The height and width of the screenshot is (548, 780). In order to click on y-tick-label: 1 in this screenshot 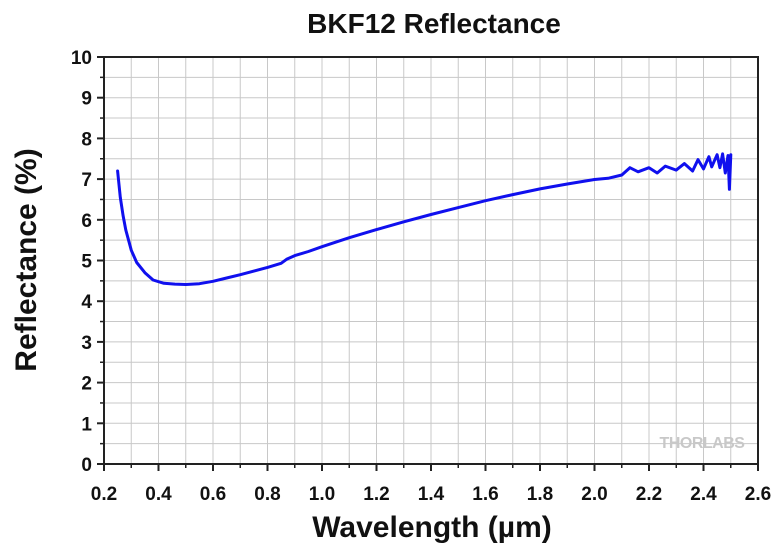, I will do `click(86, 424)`.